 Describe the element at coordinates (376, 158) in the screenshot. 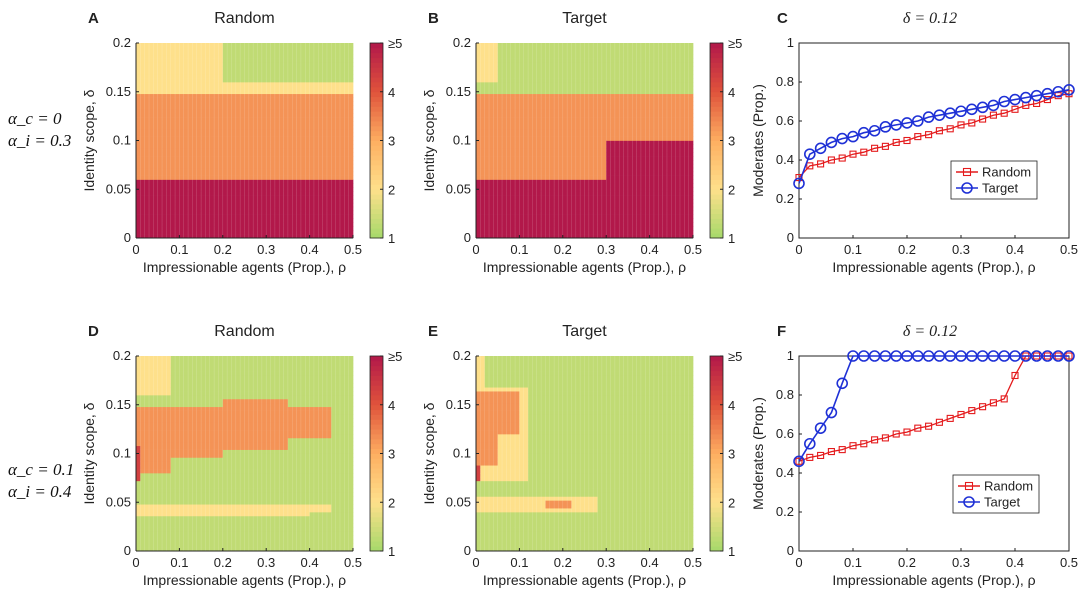

I see `colorbar-step` at that location.